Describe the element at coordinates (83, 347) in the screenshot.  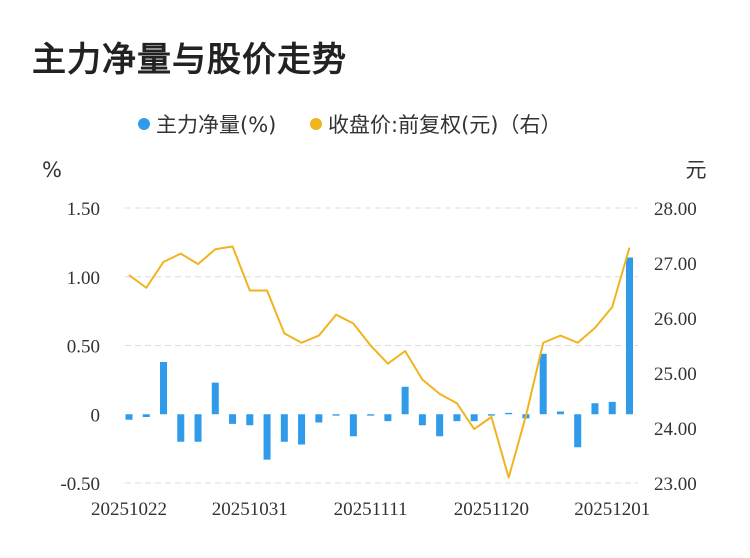
I see `y-left-tick-label: 0.50` at that location.